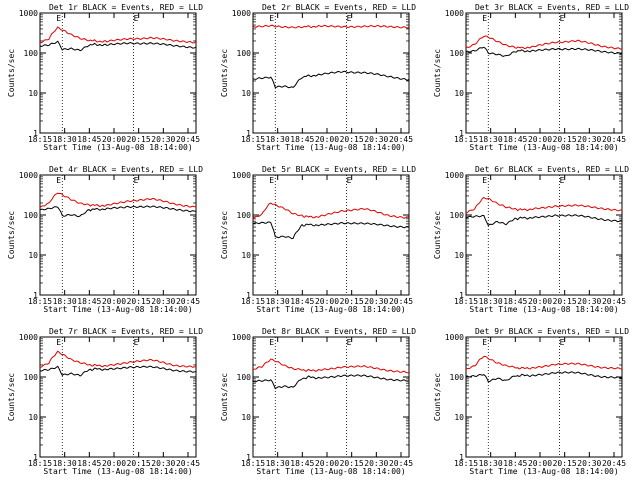 The height and width of the screenshot is (480, 640). I want to click on chart-title: Det 9r BLACK = Events, RED = LLD, so click(552, 331).